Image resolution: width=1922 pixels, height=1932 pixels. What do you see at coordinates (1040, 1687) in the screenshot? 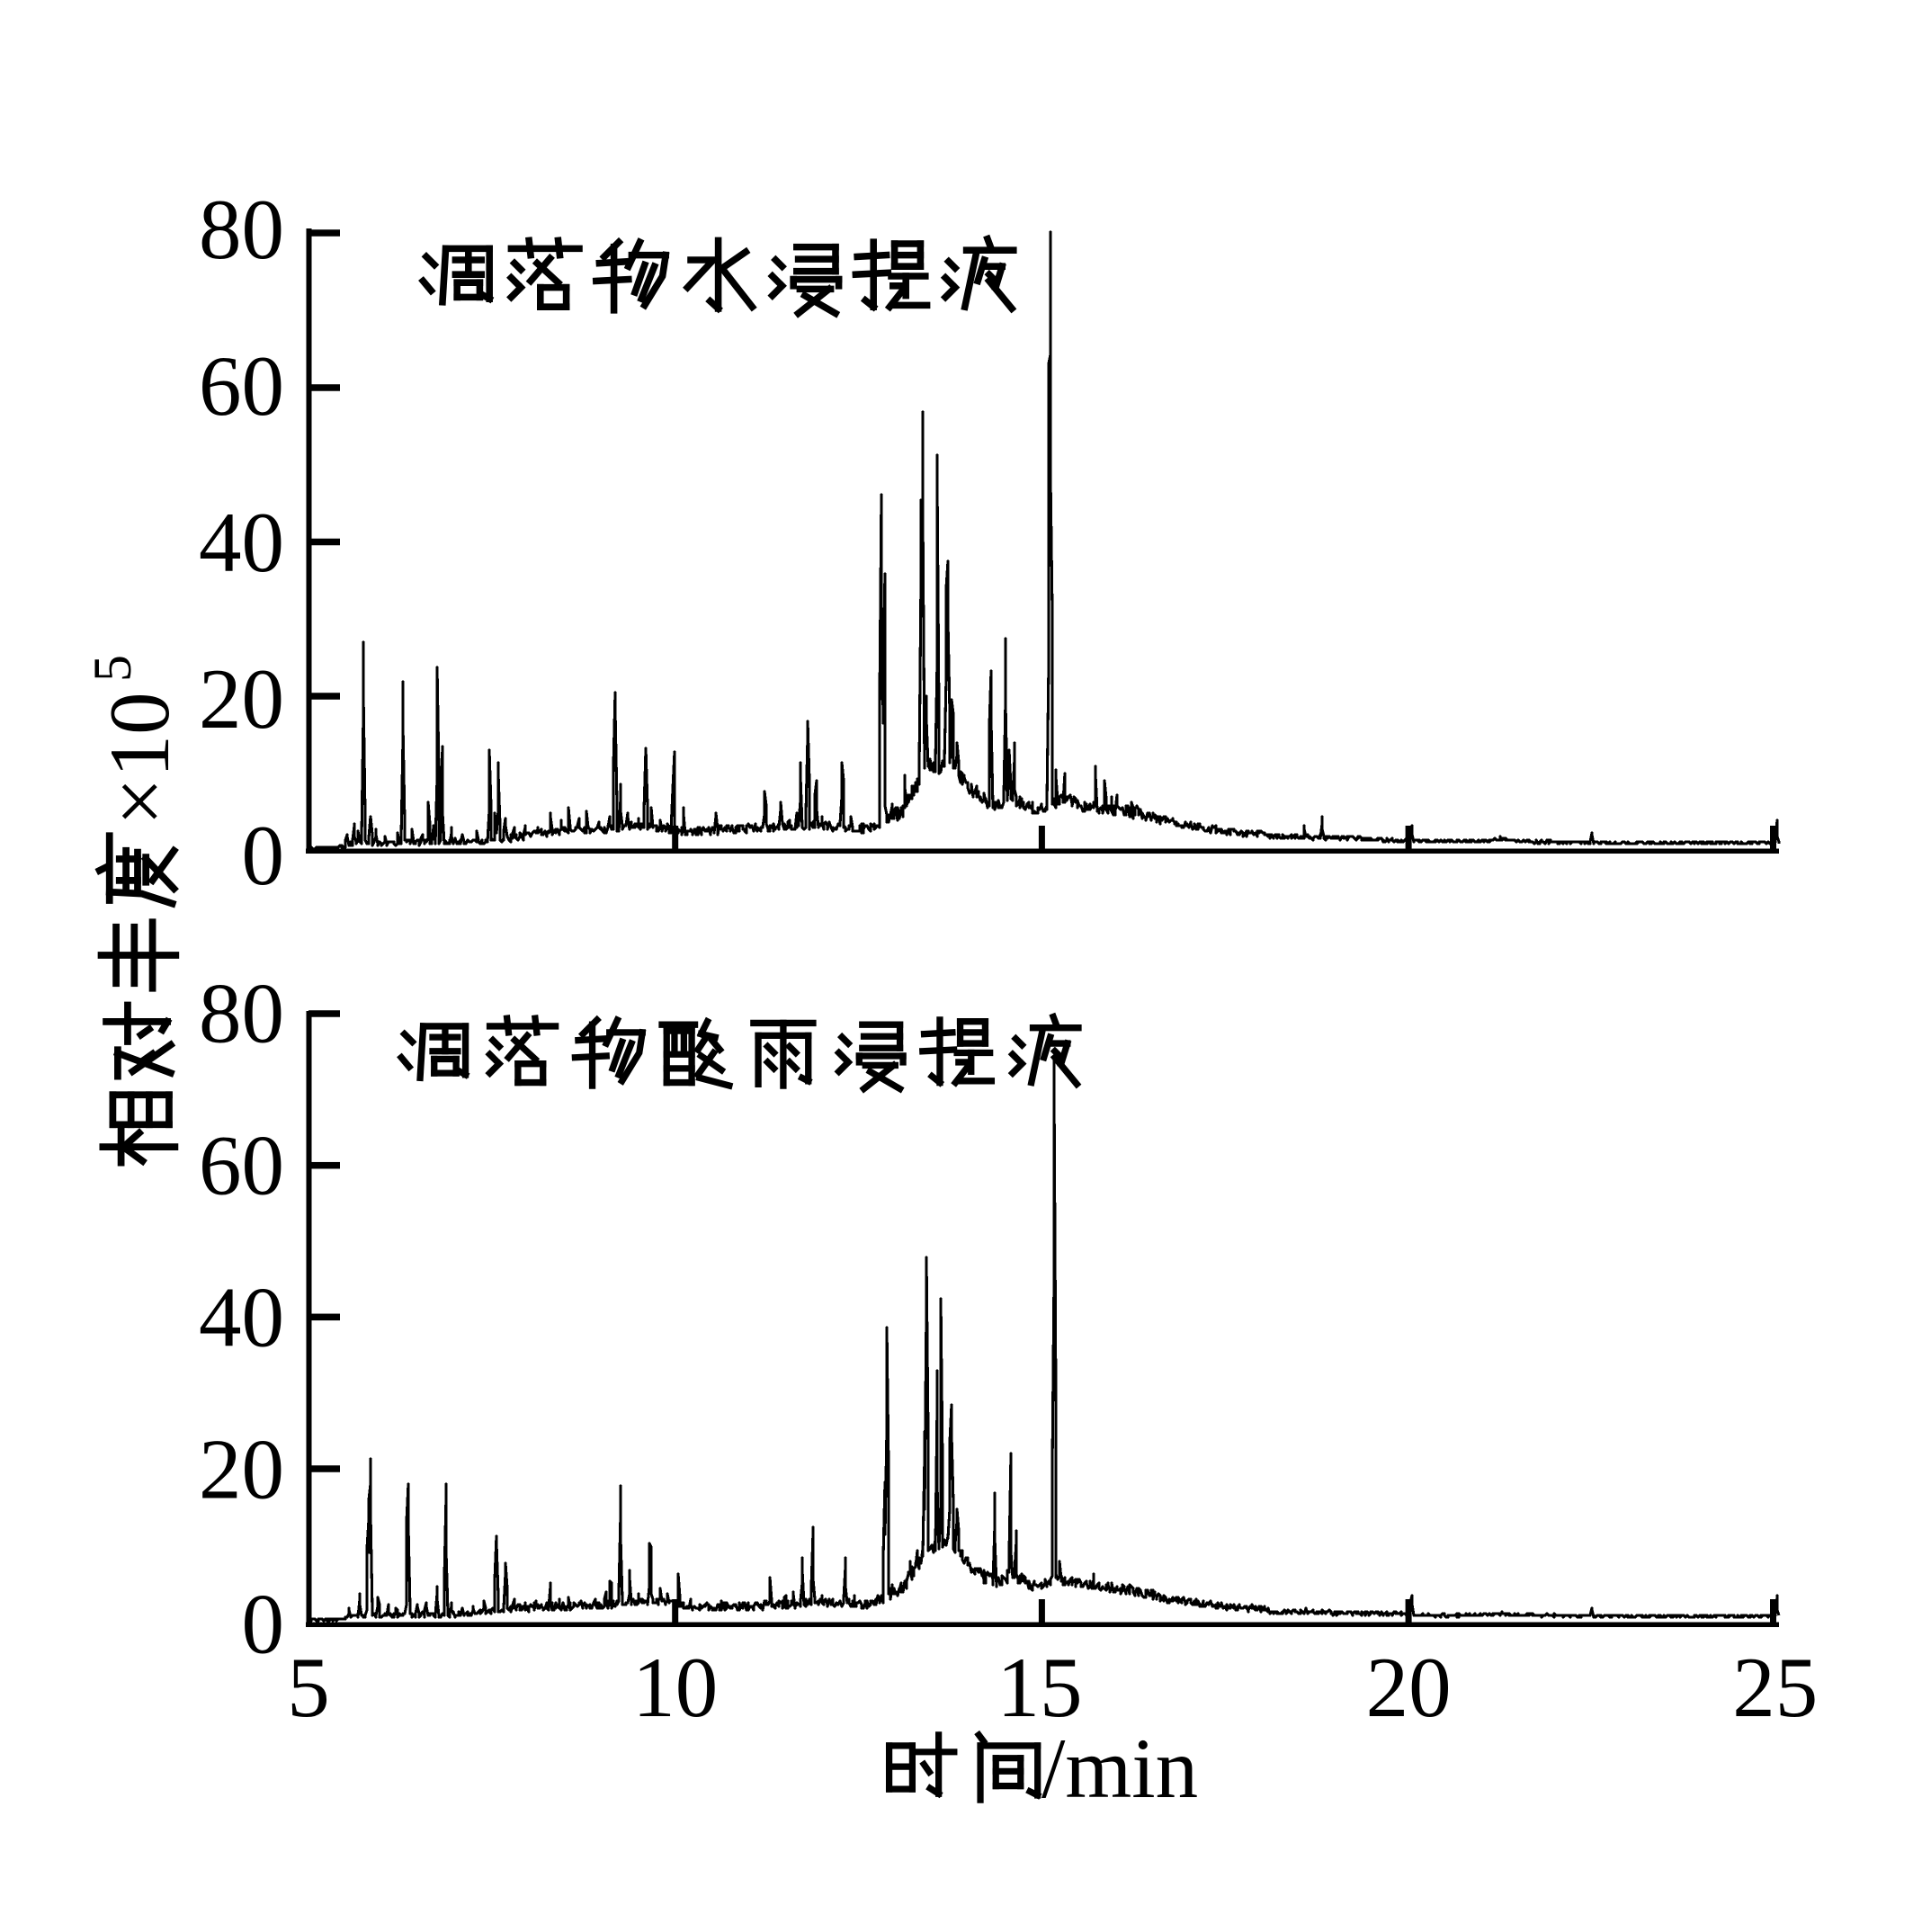
I see `svg-text: 15` at bounding box center [1040, 1687].